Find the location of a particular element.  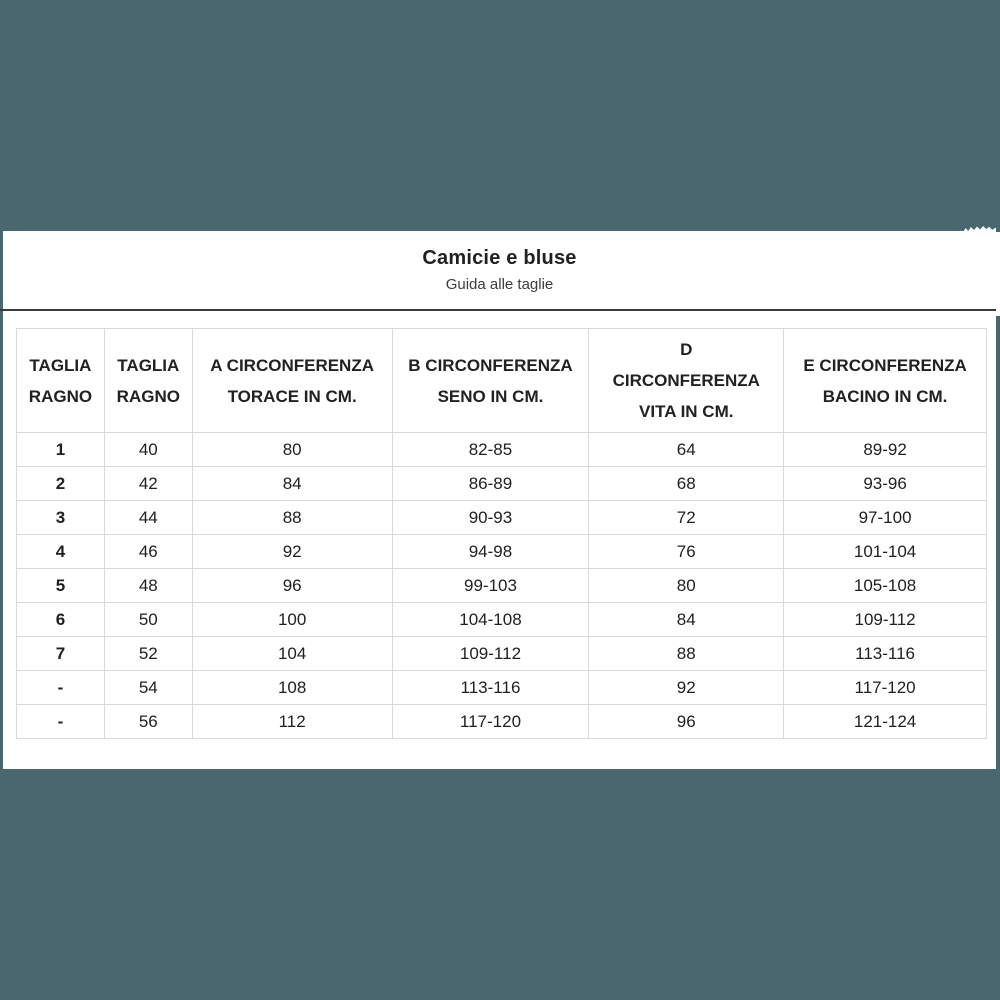

table-cell: 1 is located at coordinates (60, 449).